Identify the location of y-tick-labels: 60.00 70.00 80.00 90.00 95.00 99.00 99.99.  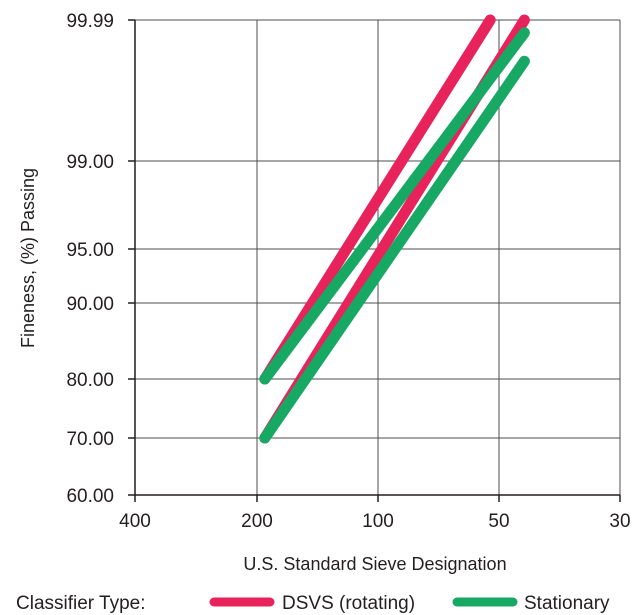
(90, 259).